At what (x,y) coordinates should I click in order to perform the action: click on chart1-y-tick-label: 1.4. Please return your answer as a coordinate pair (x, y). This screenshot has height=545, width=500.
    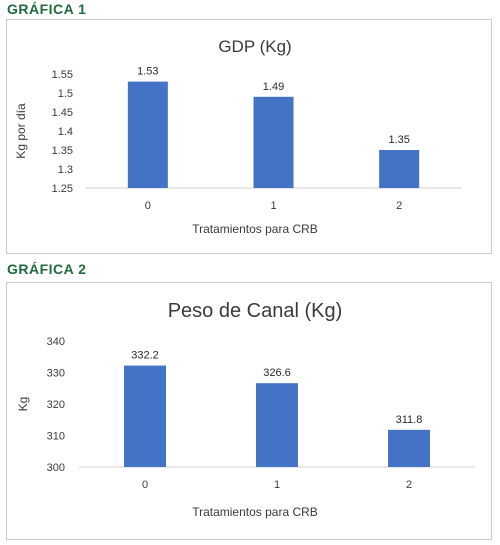
    Looking at the image, I should click on (65, 132).